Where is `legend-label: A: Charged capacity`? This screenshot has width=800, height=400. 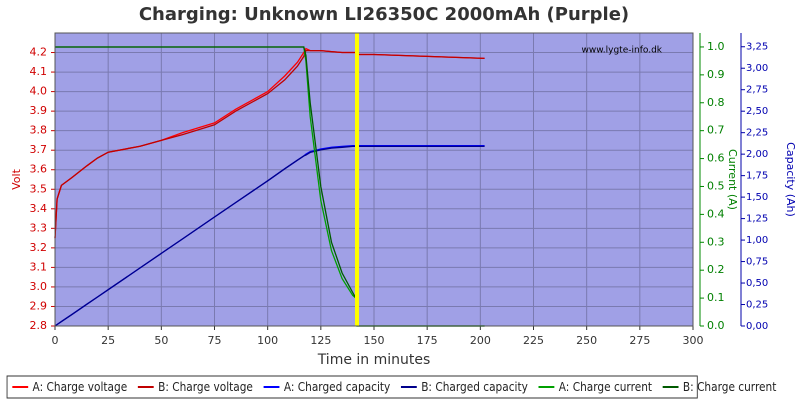 legend-label: A: Charged capacity is located at coordinates (337, 388).